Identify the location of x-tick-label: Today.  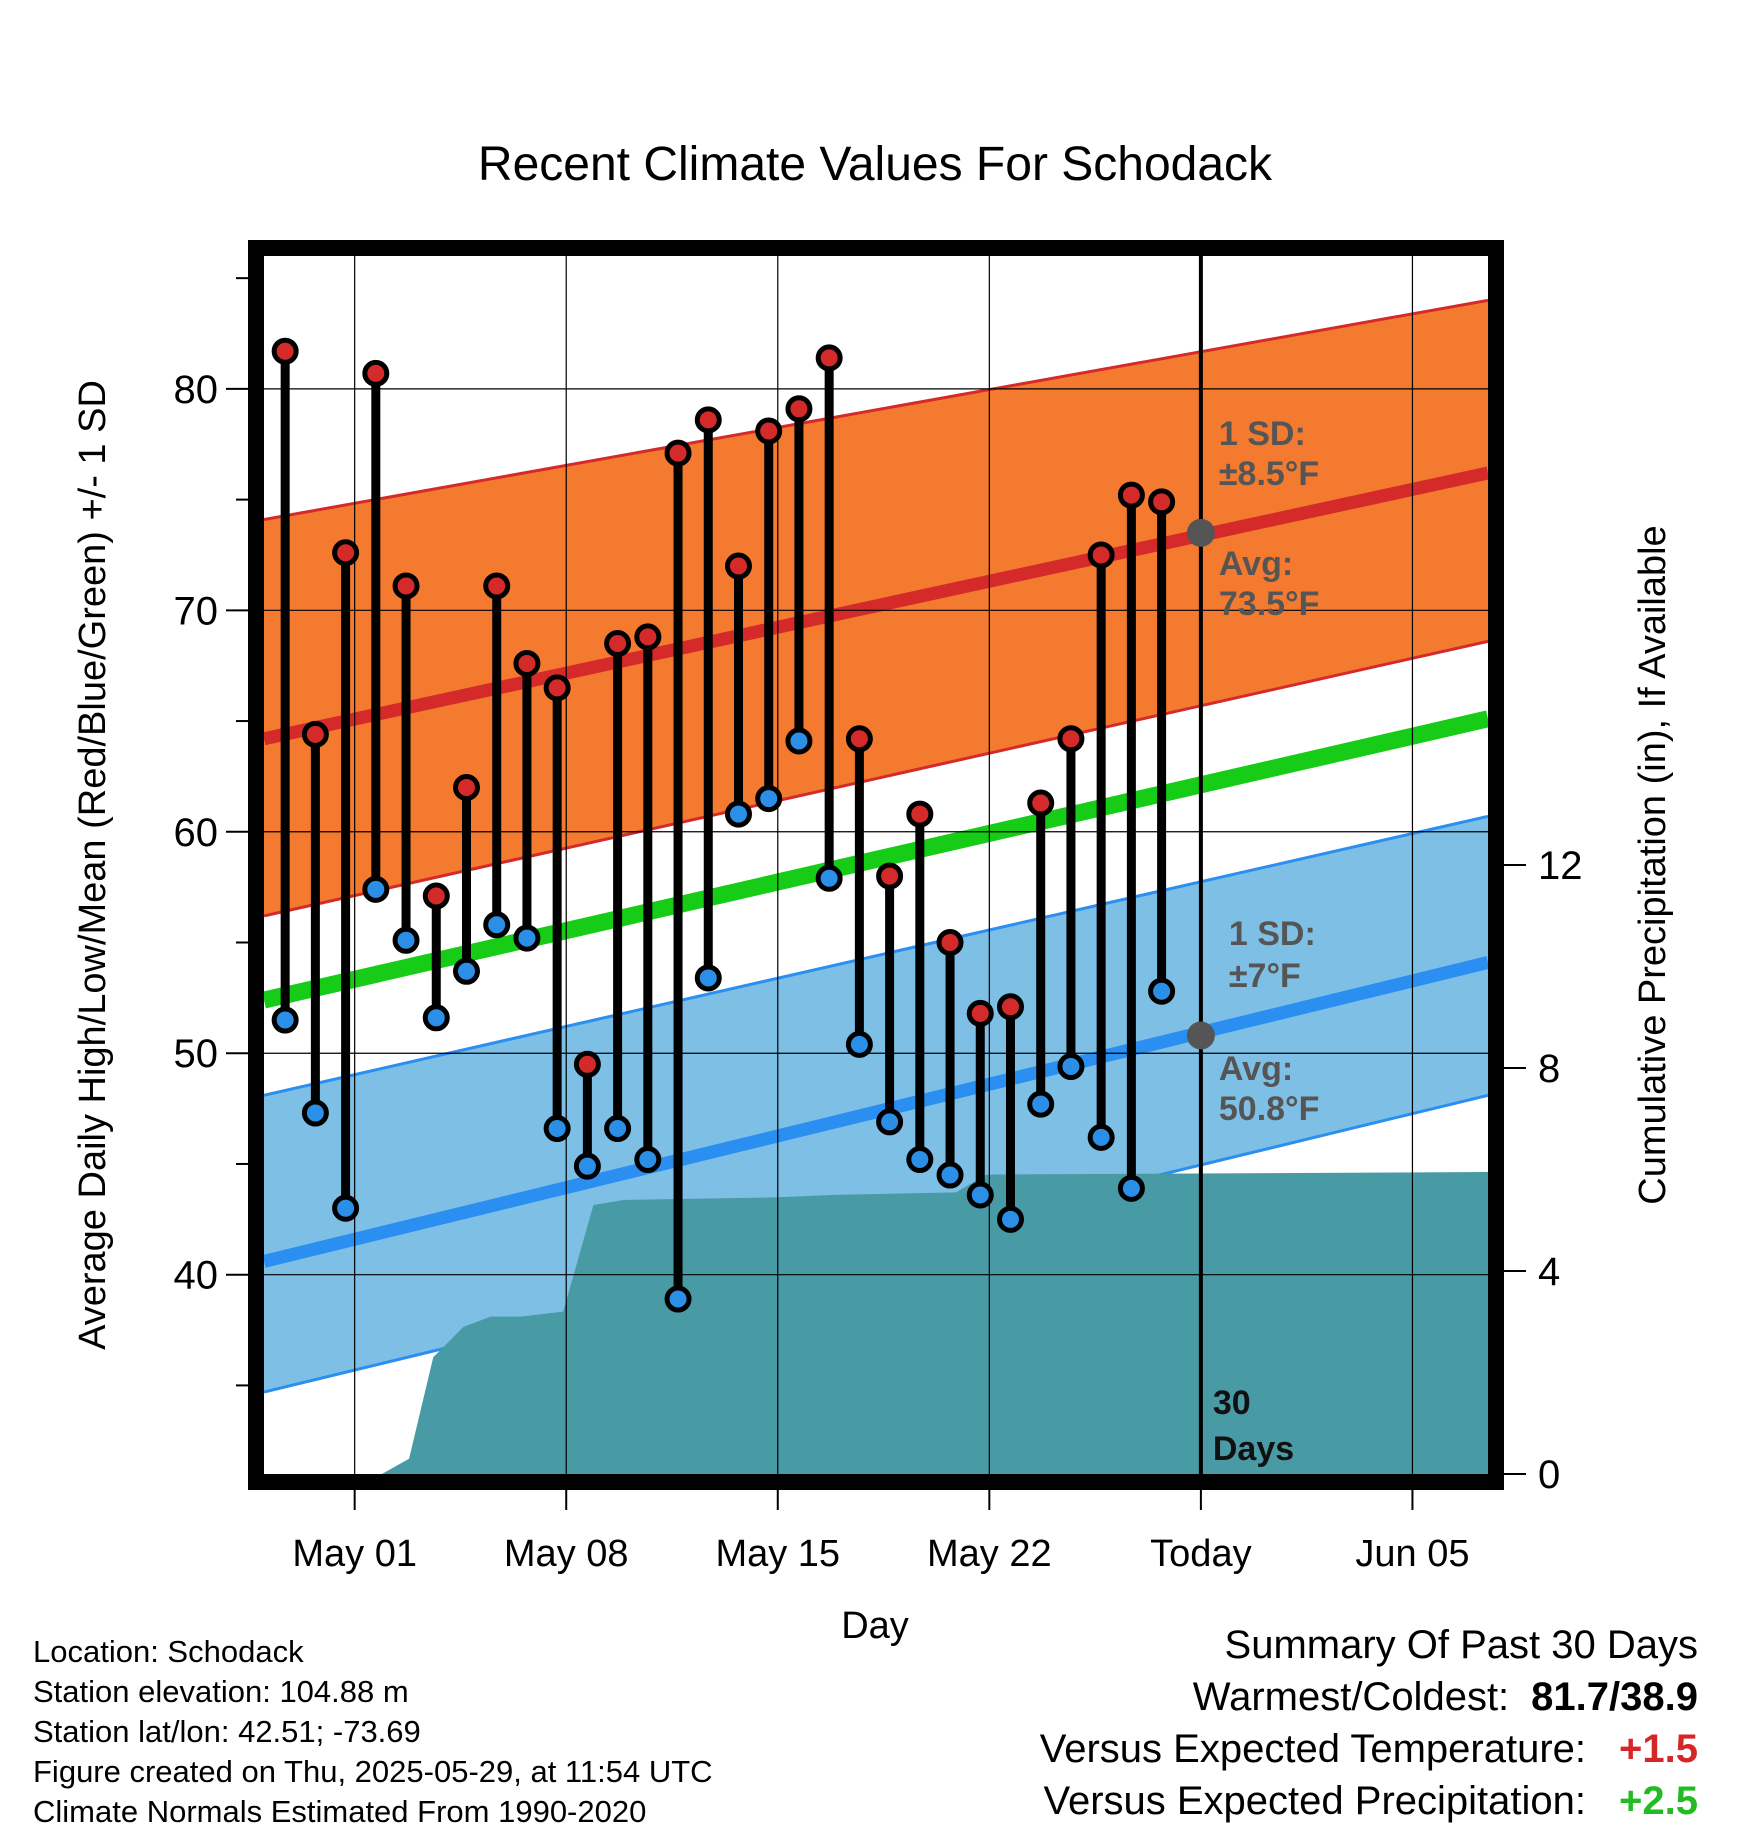
(1200, 1554).